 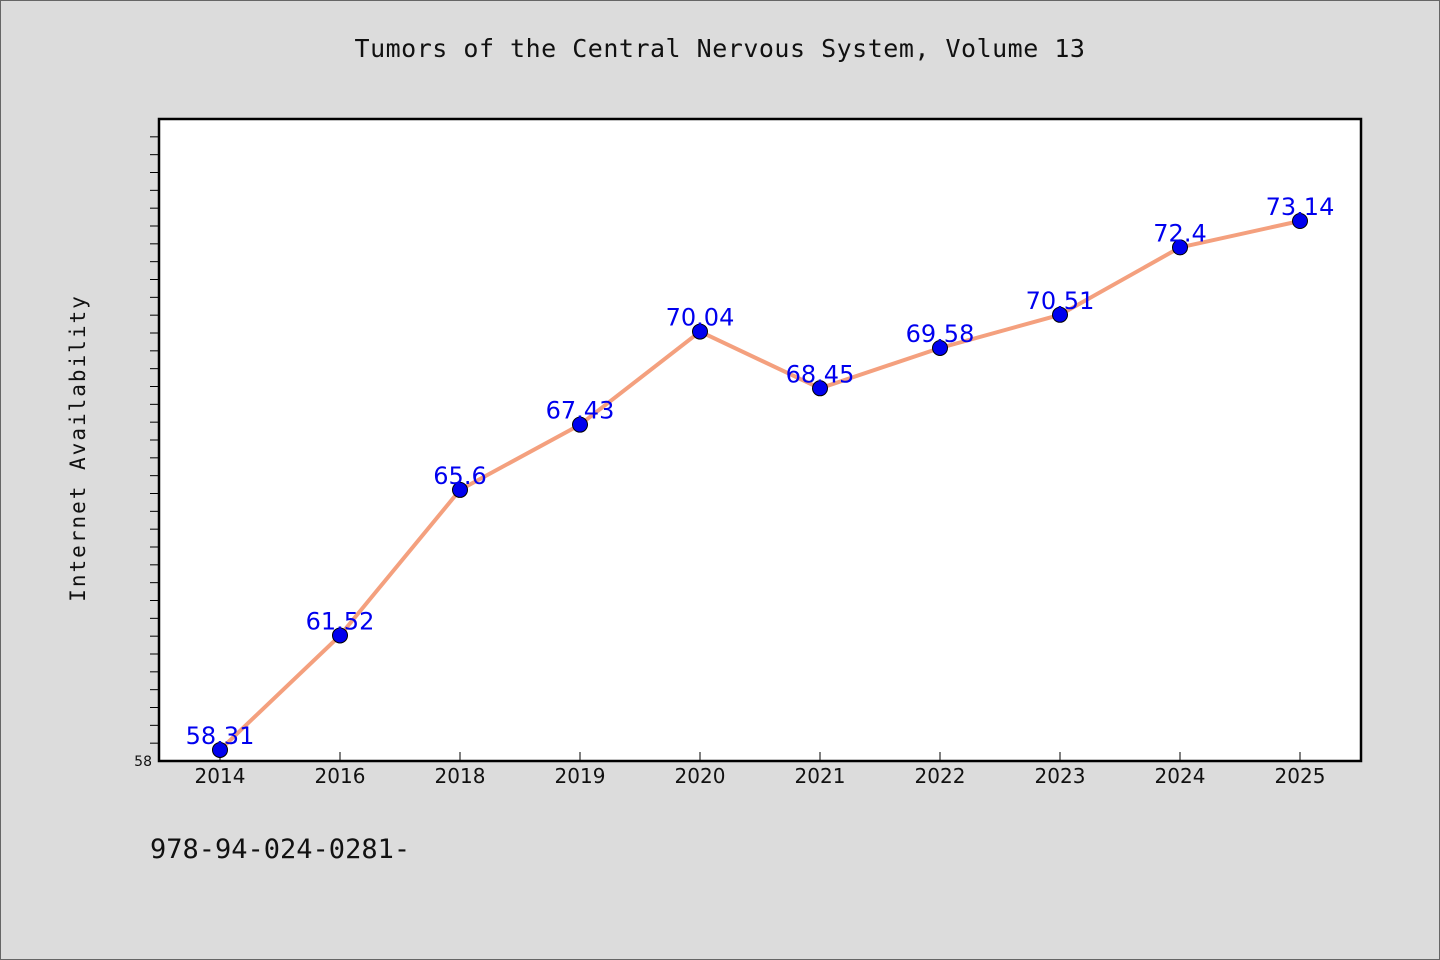 I want to click on x-ticks: 2014 2016 2018 2019 2020 2021 2022 2023 2024 2025, so click(x=760, y=770).